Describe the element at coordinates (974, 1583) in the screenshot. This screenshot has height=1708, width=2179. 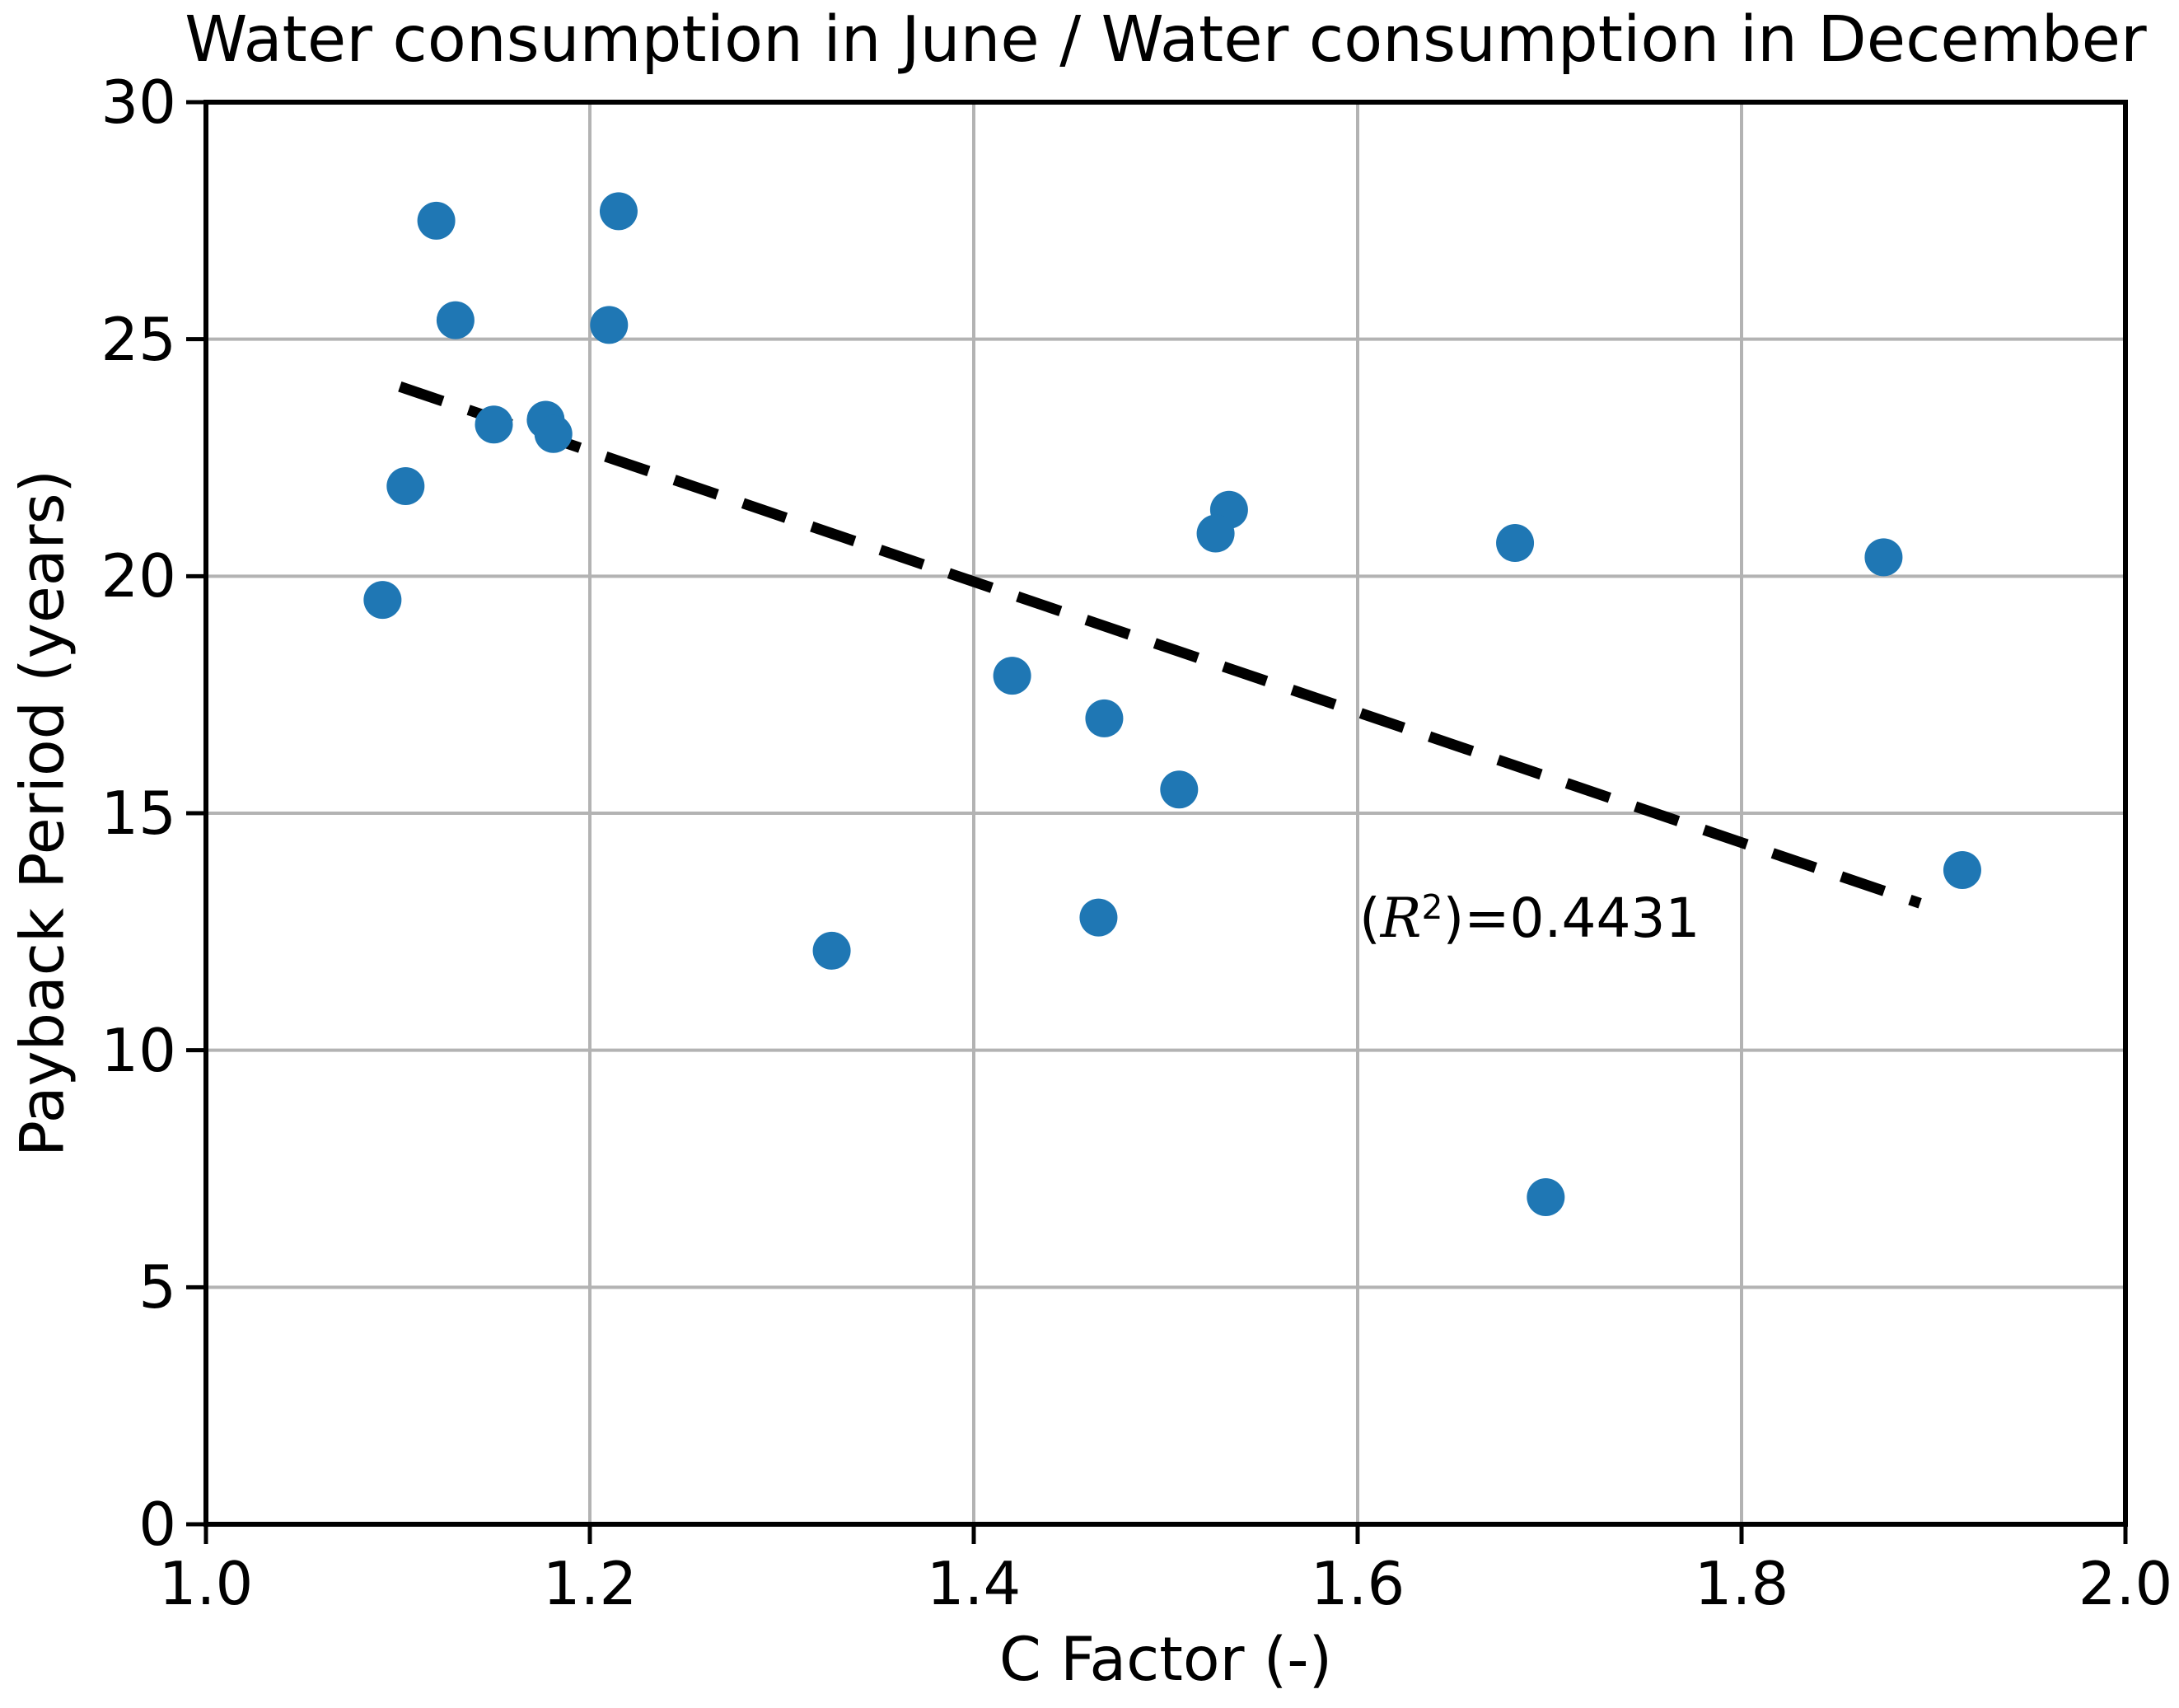
I see `x-tick-label: 1.4` at that location.